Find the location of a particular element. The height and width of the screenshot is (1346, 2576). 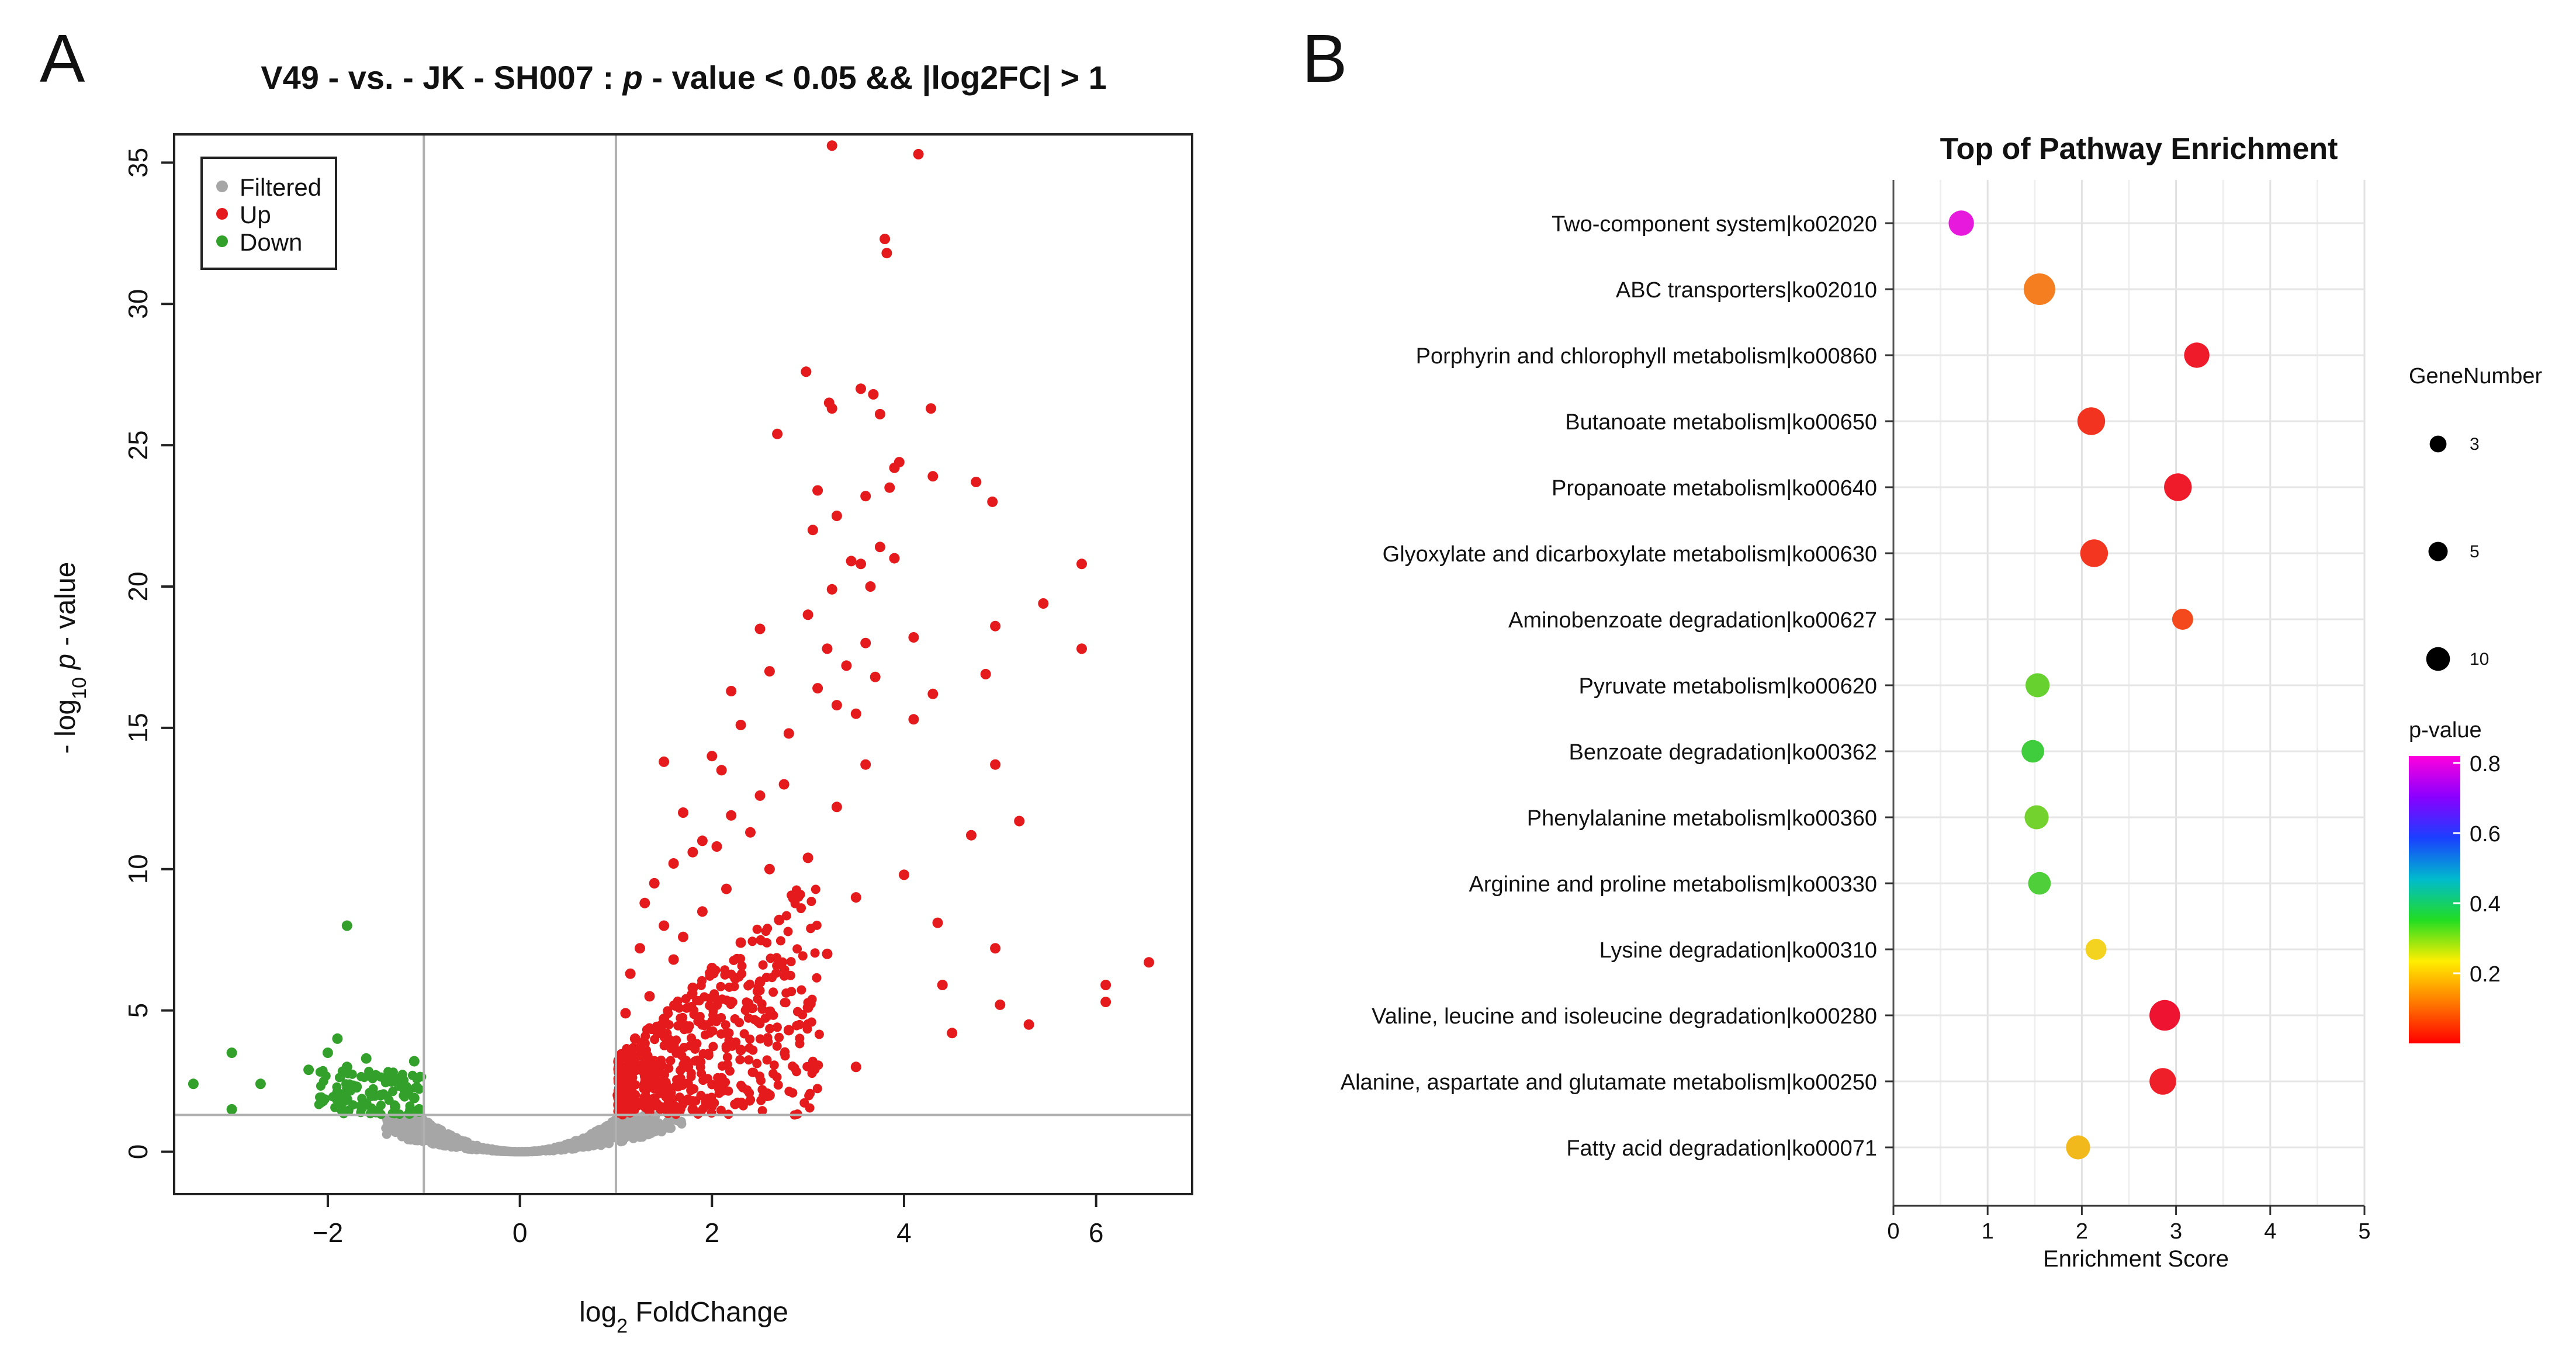

enrichment-grid is located at coordinates (2129, 693).